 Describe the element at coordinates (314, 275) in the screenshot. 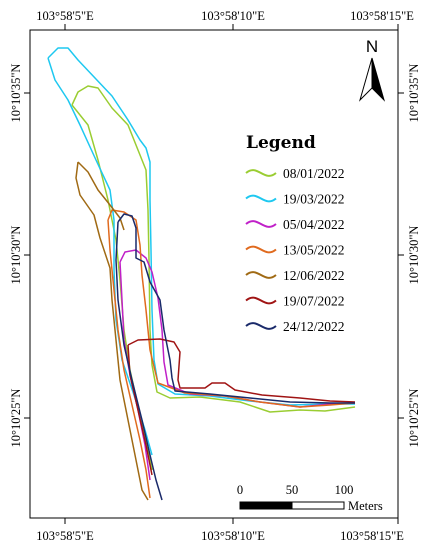

I see `legend-label: 12/06/2022` at that location.